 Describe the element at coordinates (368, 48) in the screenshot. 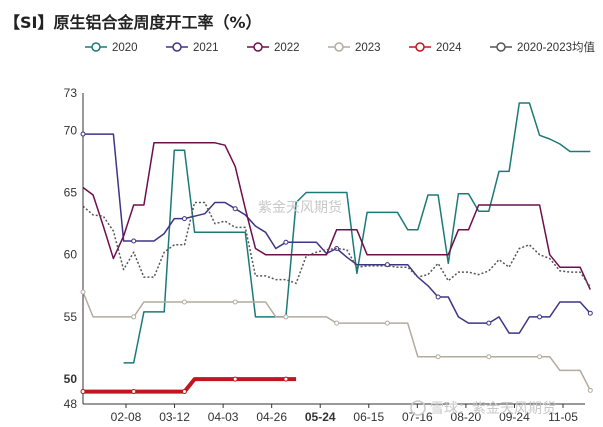

I see `legend-label: 2023` at that location.